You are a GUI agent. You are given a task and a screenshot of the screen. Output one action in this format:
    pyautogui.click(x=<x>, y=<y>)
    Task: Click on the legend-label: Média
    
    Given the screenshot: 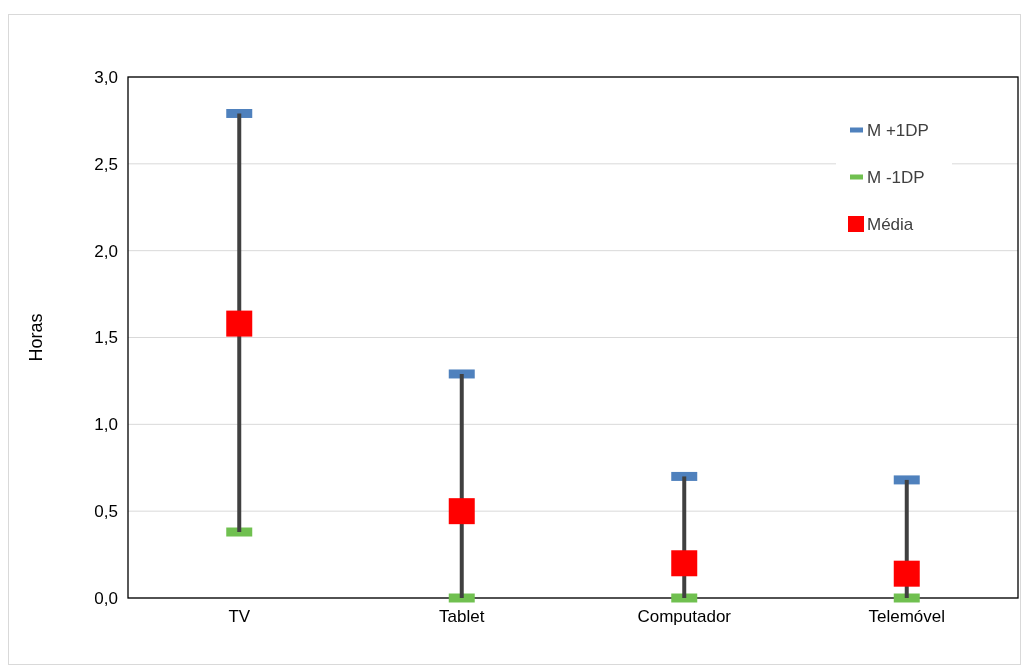 What is the action you would take?
    pyautogui.click(x=890, y=224)
    